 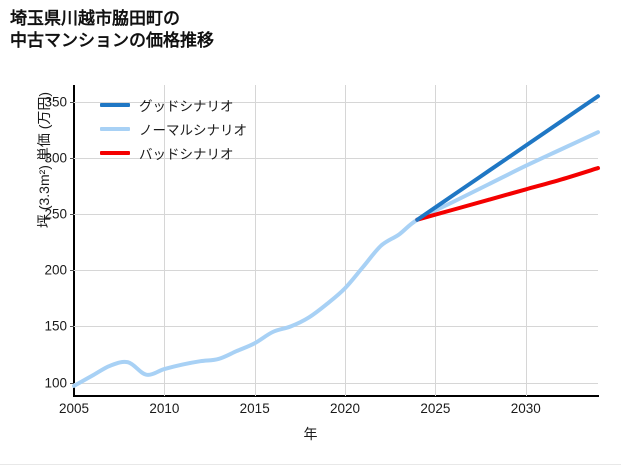 What do you see at coordinates (345, 408) in the screenshot?
I see `x-tick-label: 2020` at bounding box center [345, 408].